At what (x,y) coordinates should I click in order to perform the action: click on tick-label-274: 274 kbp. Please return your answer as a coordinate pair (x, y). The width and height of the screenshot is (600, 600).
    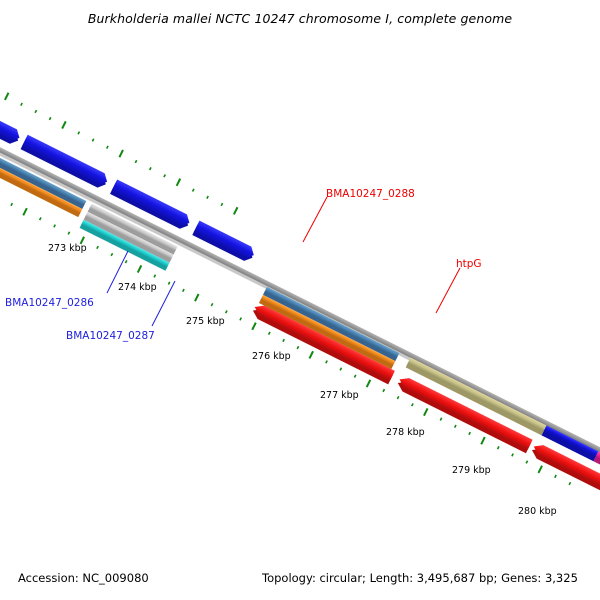
    Looking at the image, I should click on (137, 287).